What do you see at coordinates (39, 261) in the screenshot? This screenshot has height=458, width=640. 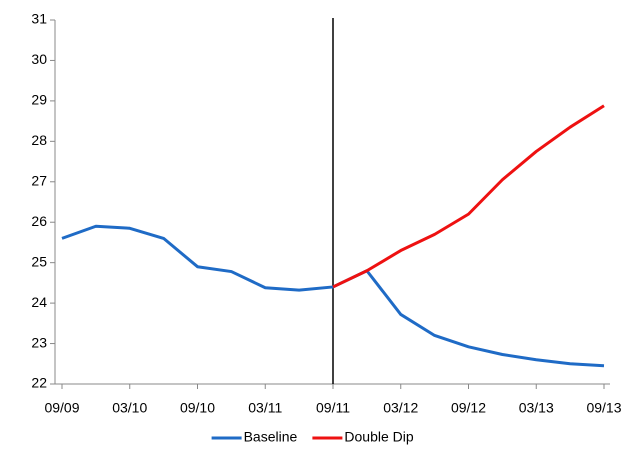 I see `y-tick-label: 25` at bounding box center [39, 261].